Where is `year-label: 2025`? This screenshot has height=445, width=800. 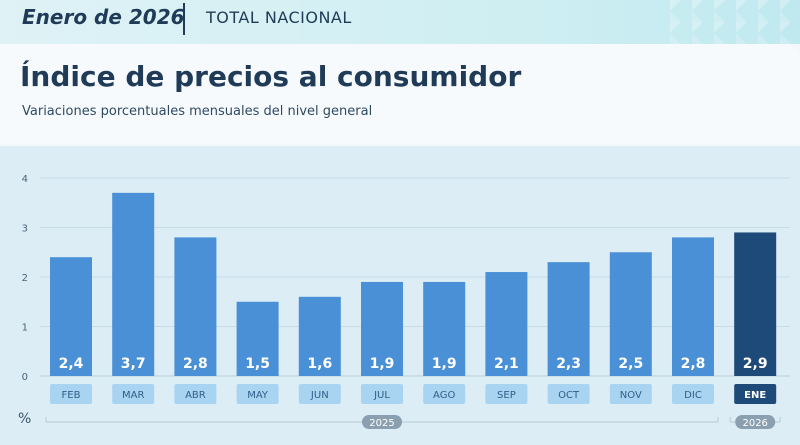
year-label: 2025 is located at coordinates (381, 423).